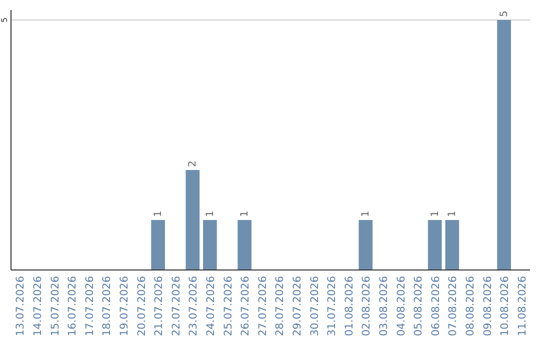  I want to click on x-tick-label: 24.07.2026, so click(210, 306).